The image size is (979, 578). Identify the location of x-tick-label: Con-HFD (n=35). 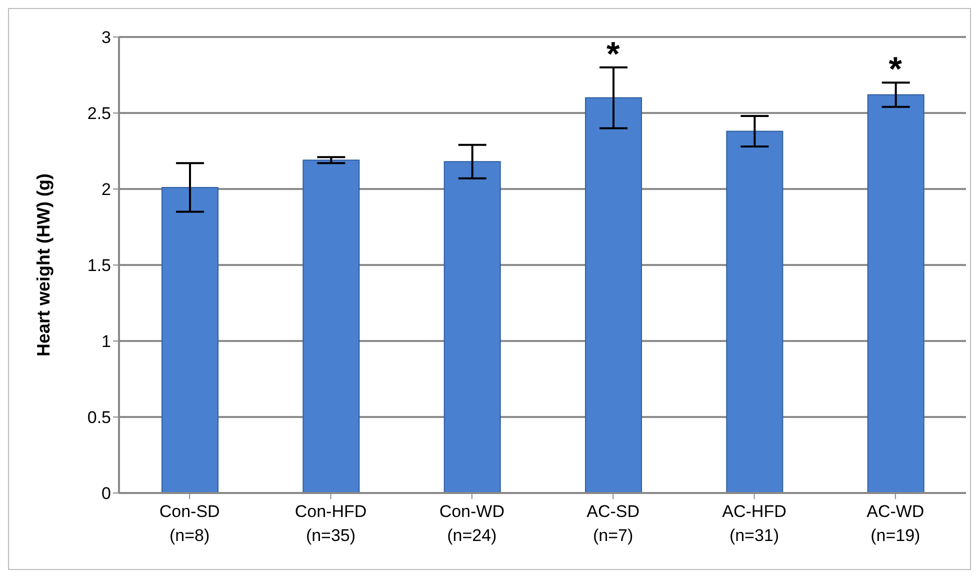
(330, 523).